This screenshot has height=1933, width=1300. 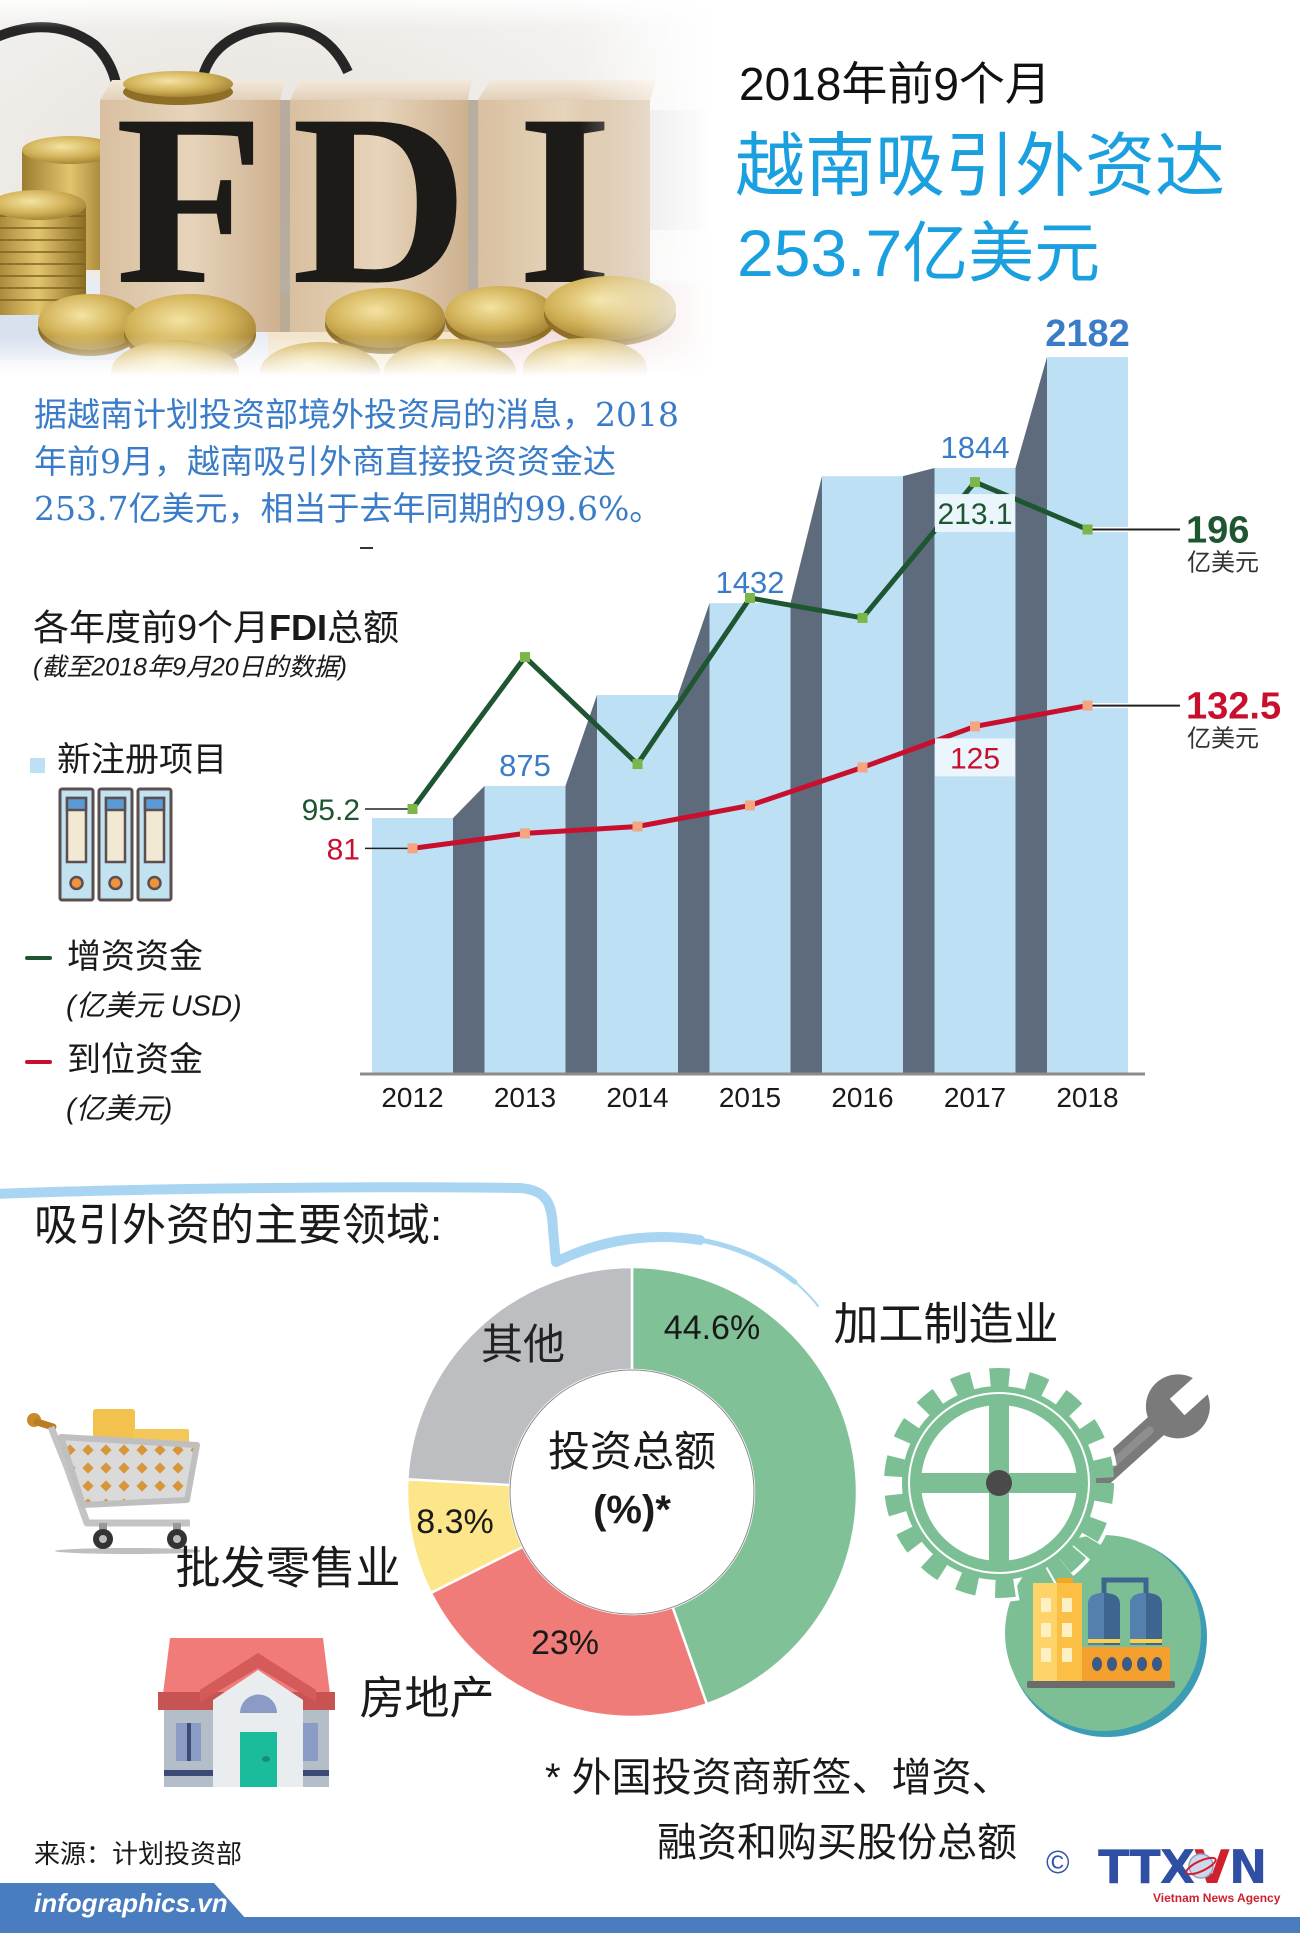 I want to click on x-tick-label: 2012, so click(x=412, y=1097).